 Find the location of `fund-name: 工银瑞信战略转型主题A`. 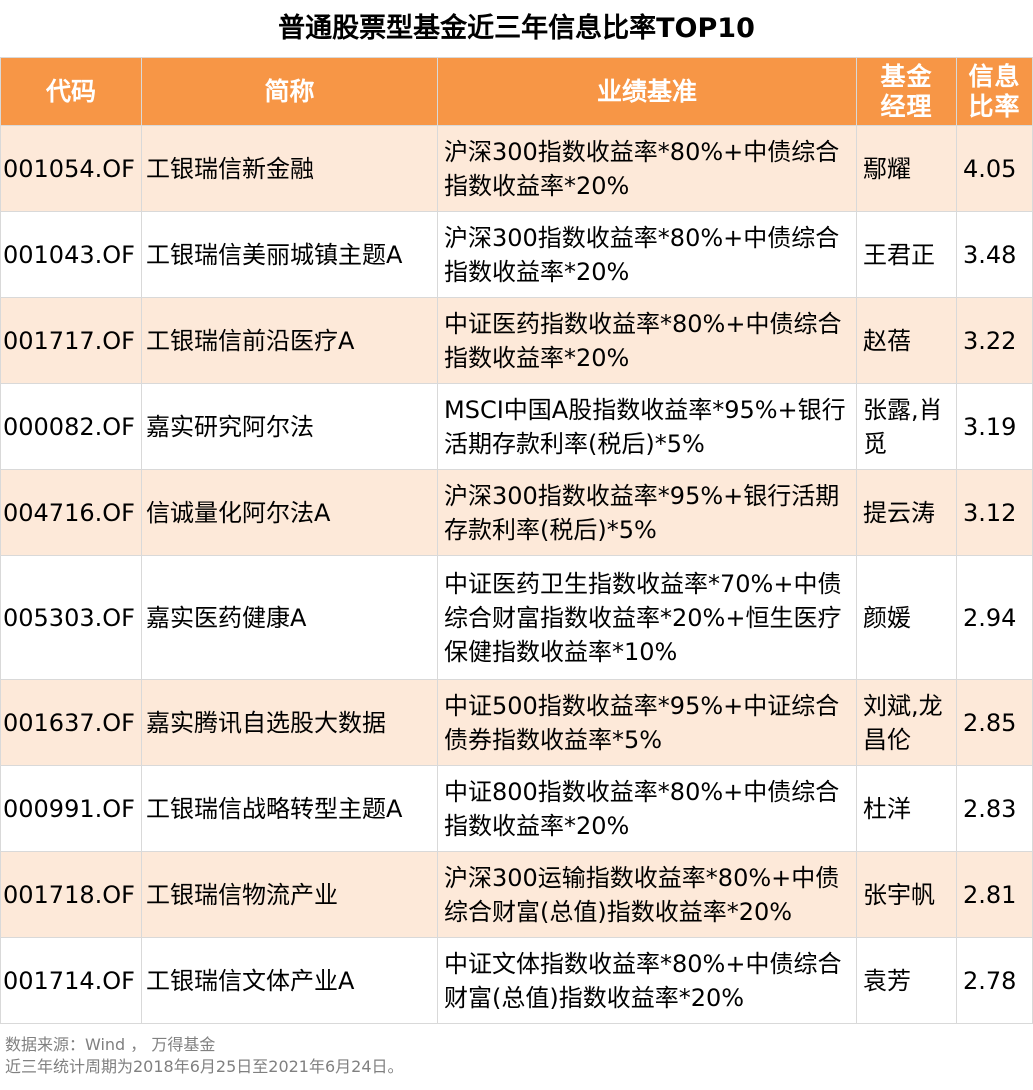

fund-name: 工银瑞信战略转型主题A is located at coordinates (289, 808).